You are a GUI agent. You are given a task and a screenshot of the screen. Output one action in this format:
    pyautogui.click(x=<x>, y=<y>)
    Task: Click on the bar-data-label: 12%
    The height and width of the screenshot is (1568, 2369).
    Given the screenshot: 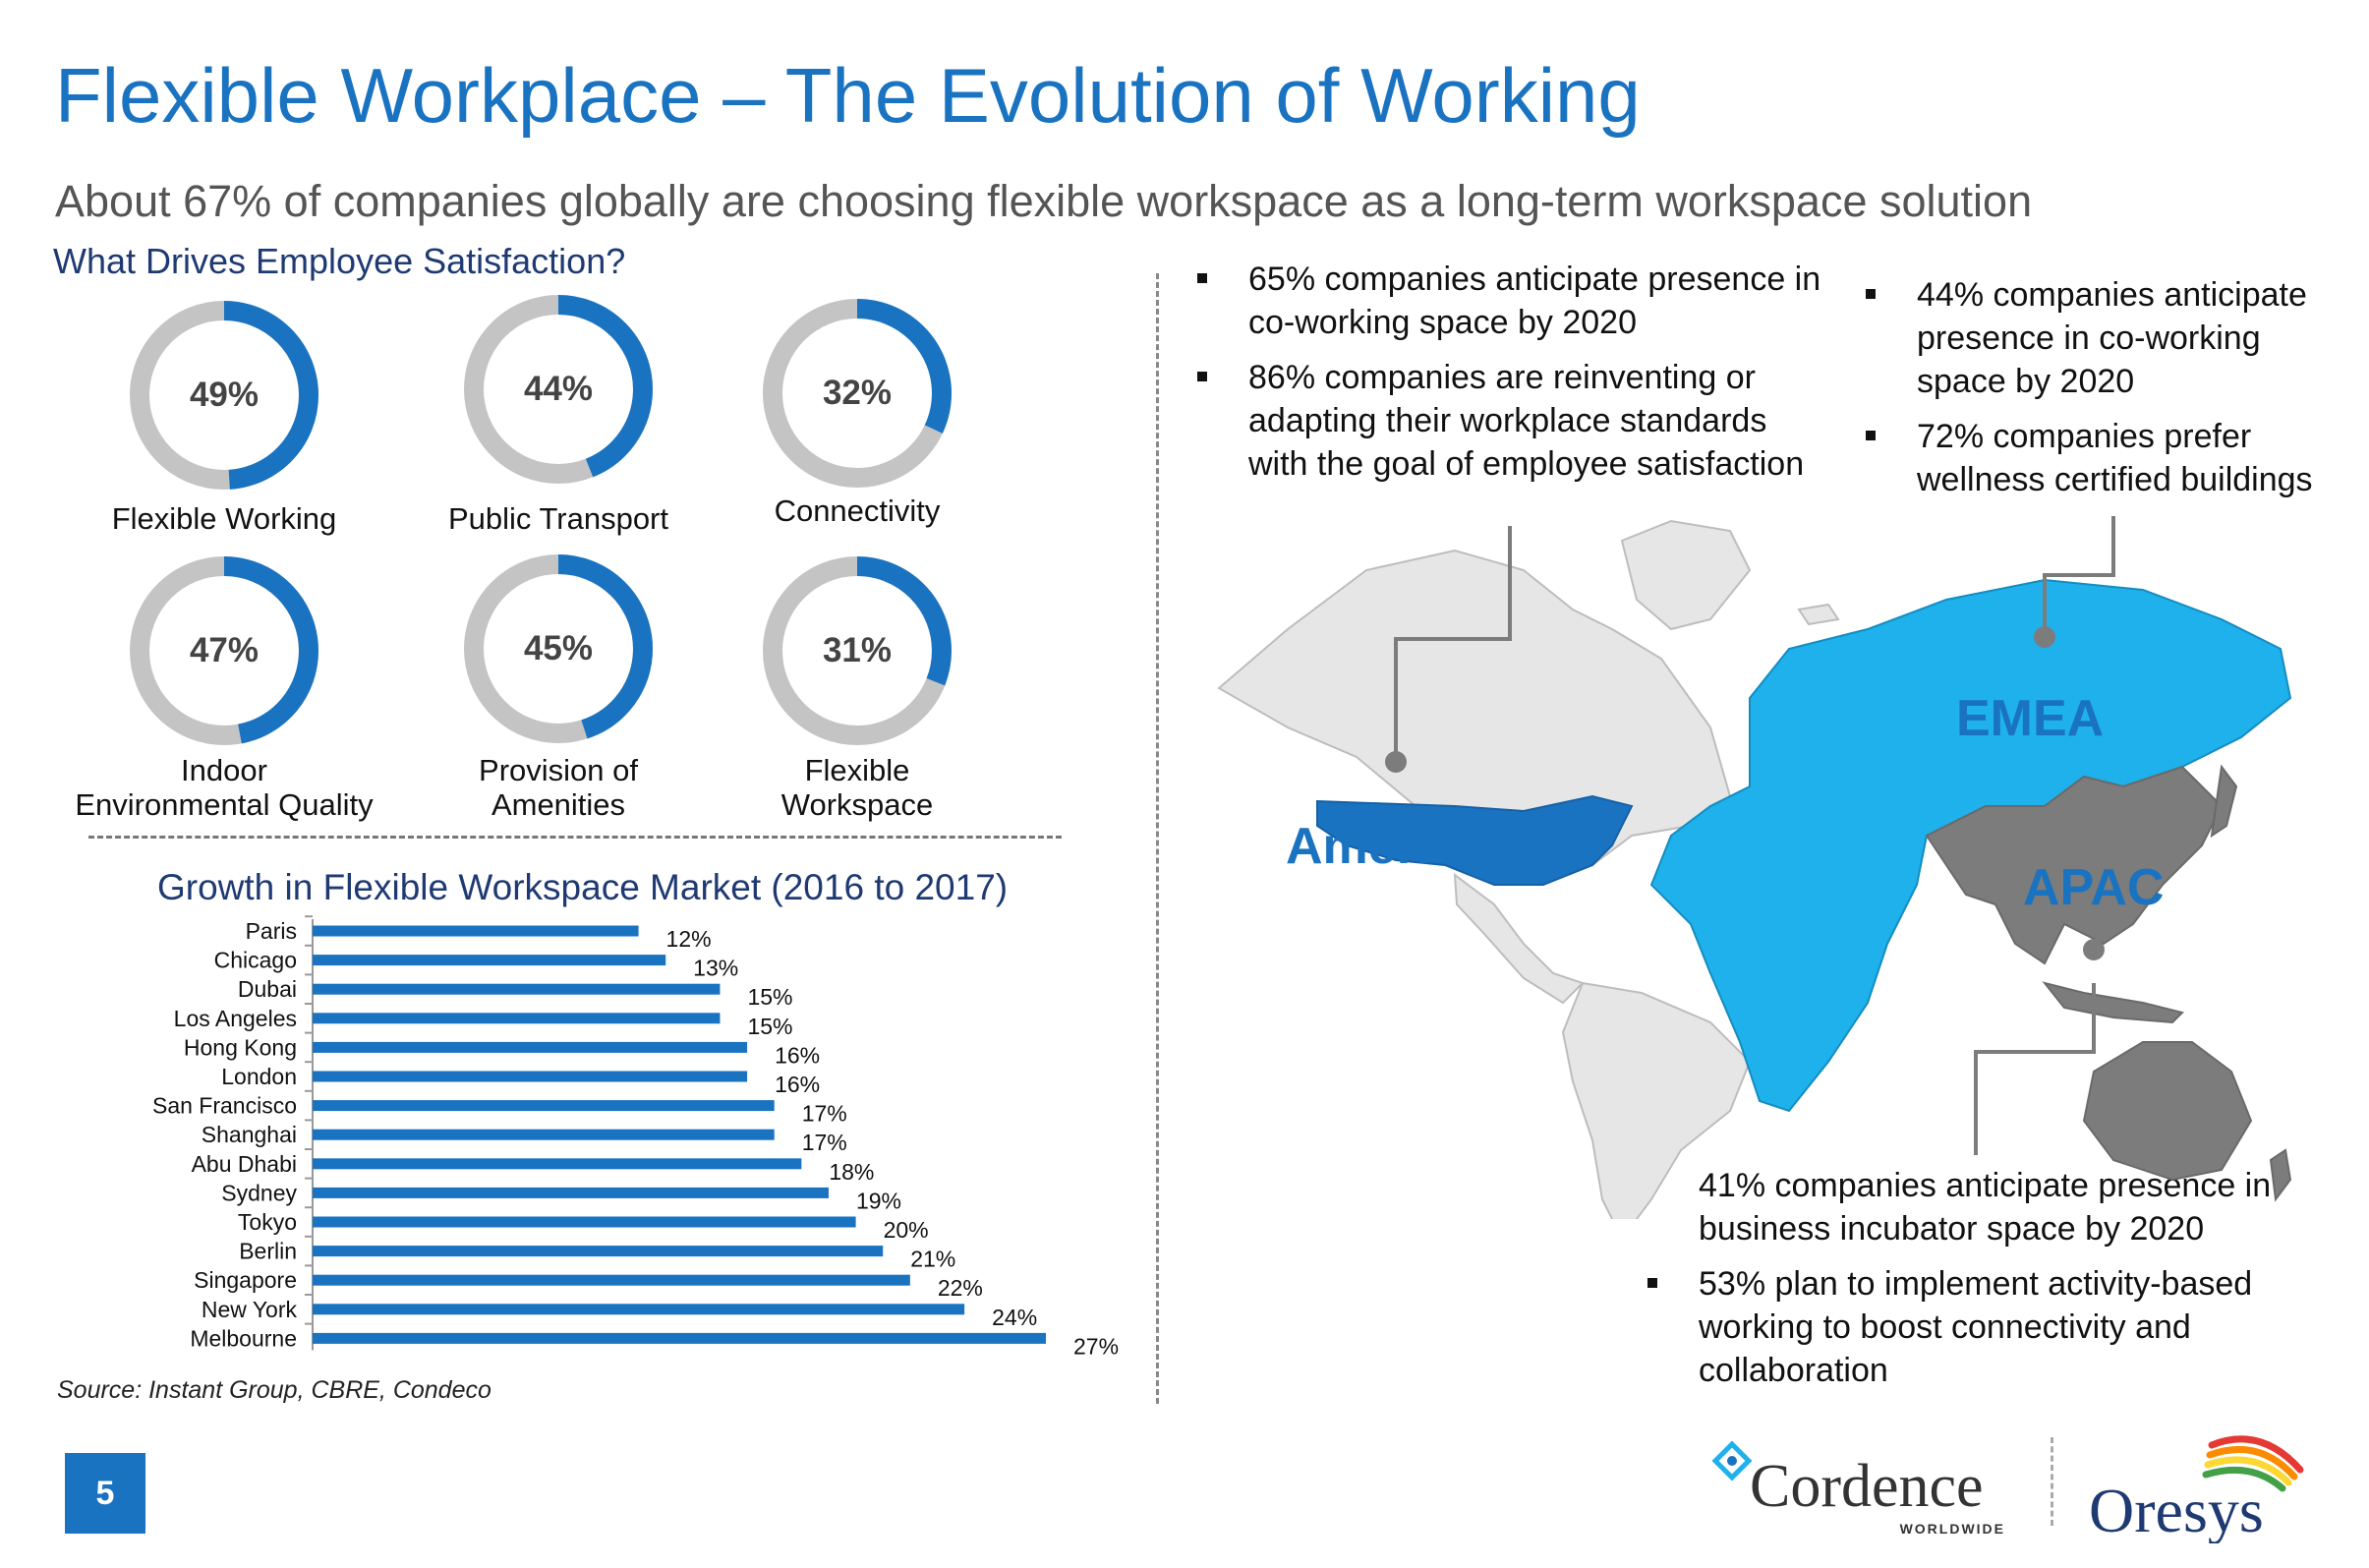 What is the action you would take?
    pyautogui.click(x=689, y=939)
    